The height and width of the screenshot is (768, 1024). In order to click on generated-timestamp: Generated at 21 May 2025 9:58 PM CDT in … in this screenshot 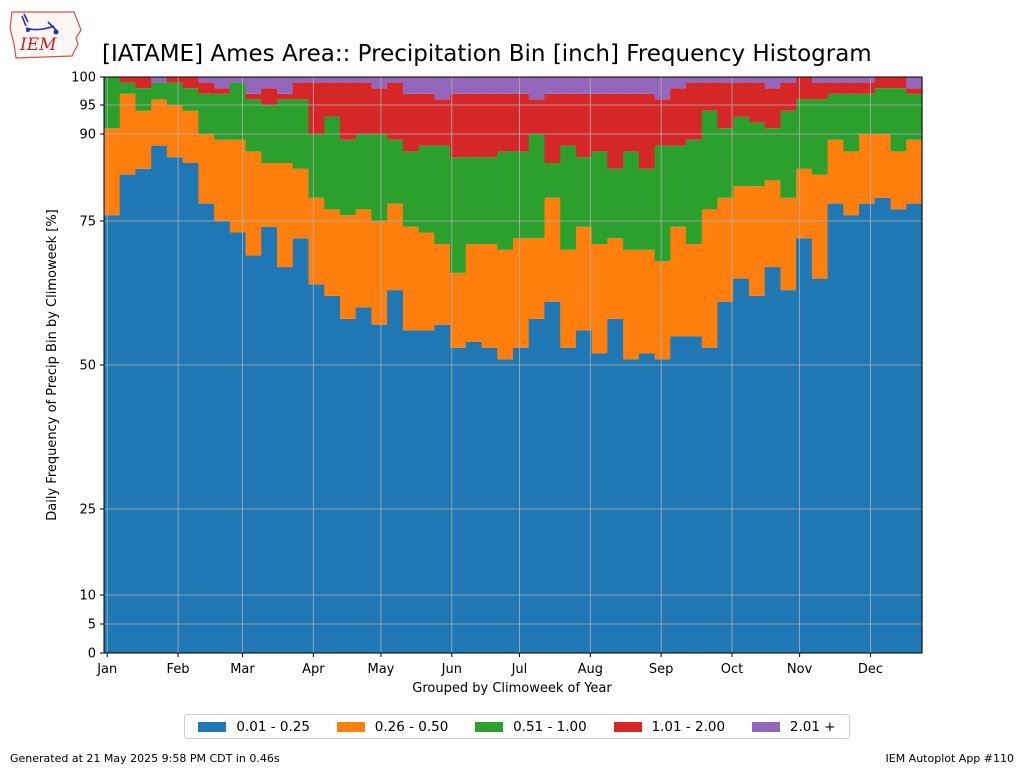, I will do `click(145, 758)`.